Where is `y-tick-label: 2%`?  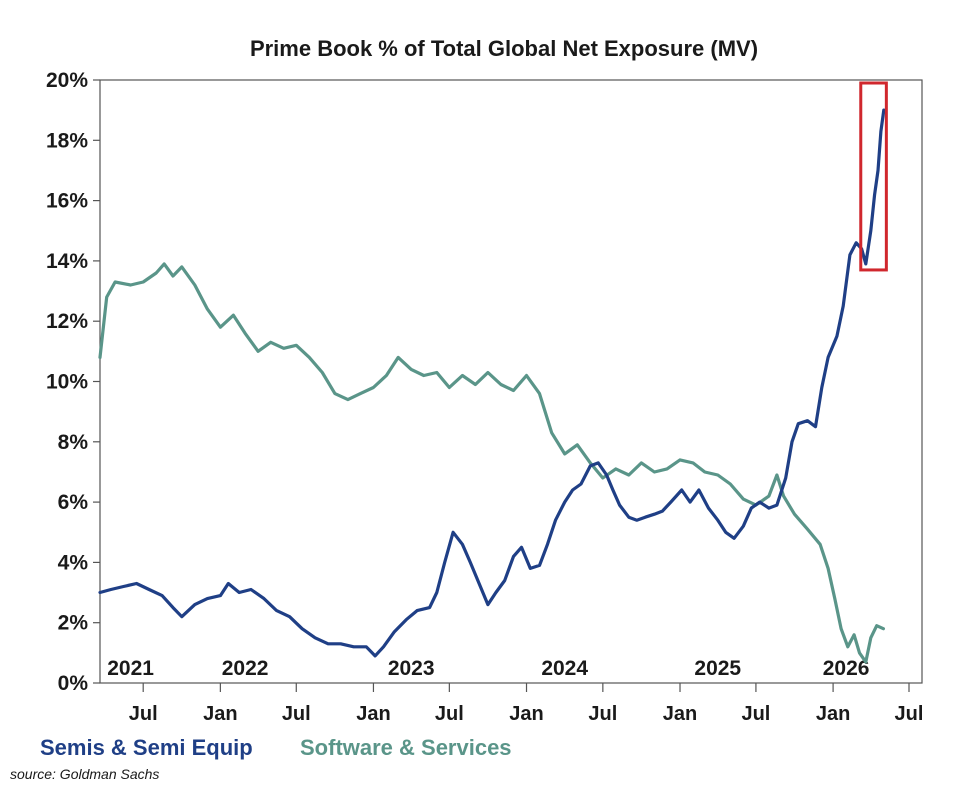 y-tick-label: 2% is located at coordinates (73, 623).